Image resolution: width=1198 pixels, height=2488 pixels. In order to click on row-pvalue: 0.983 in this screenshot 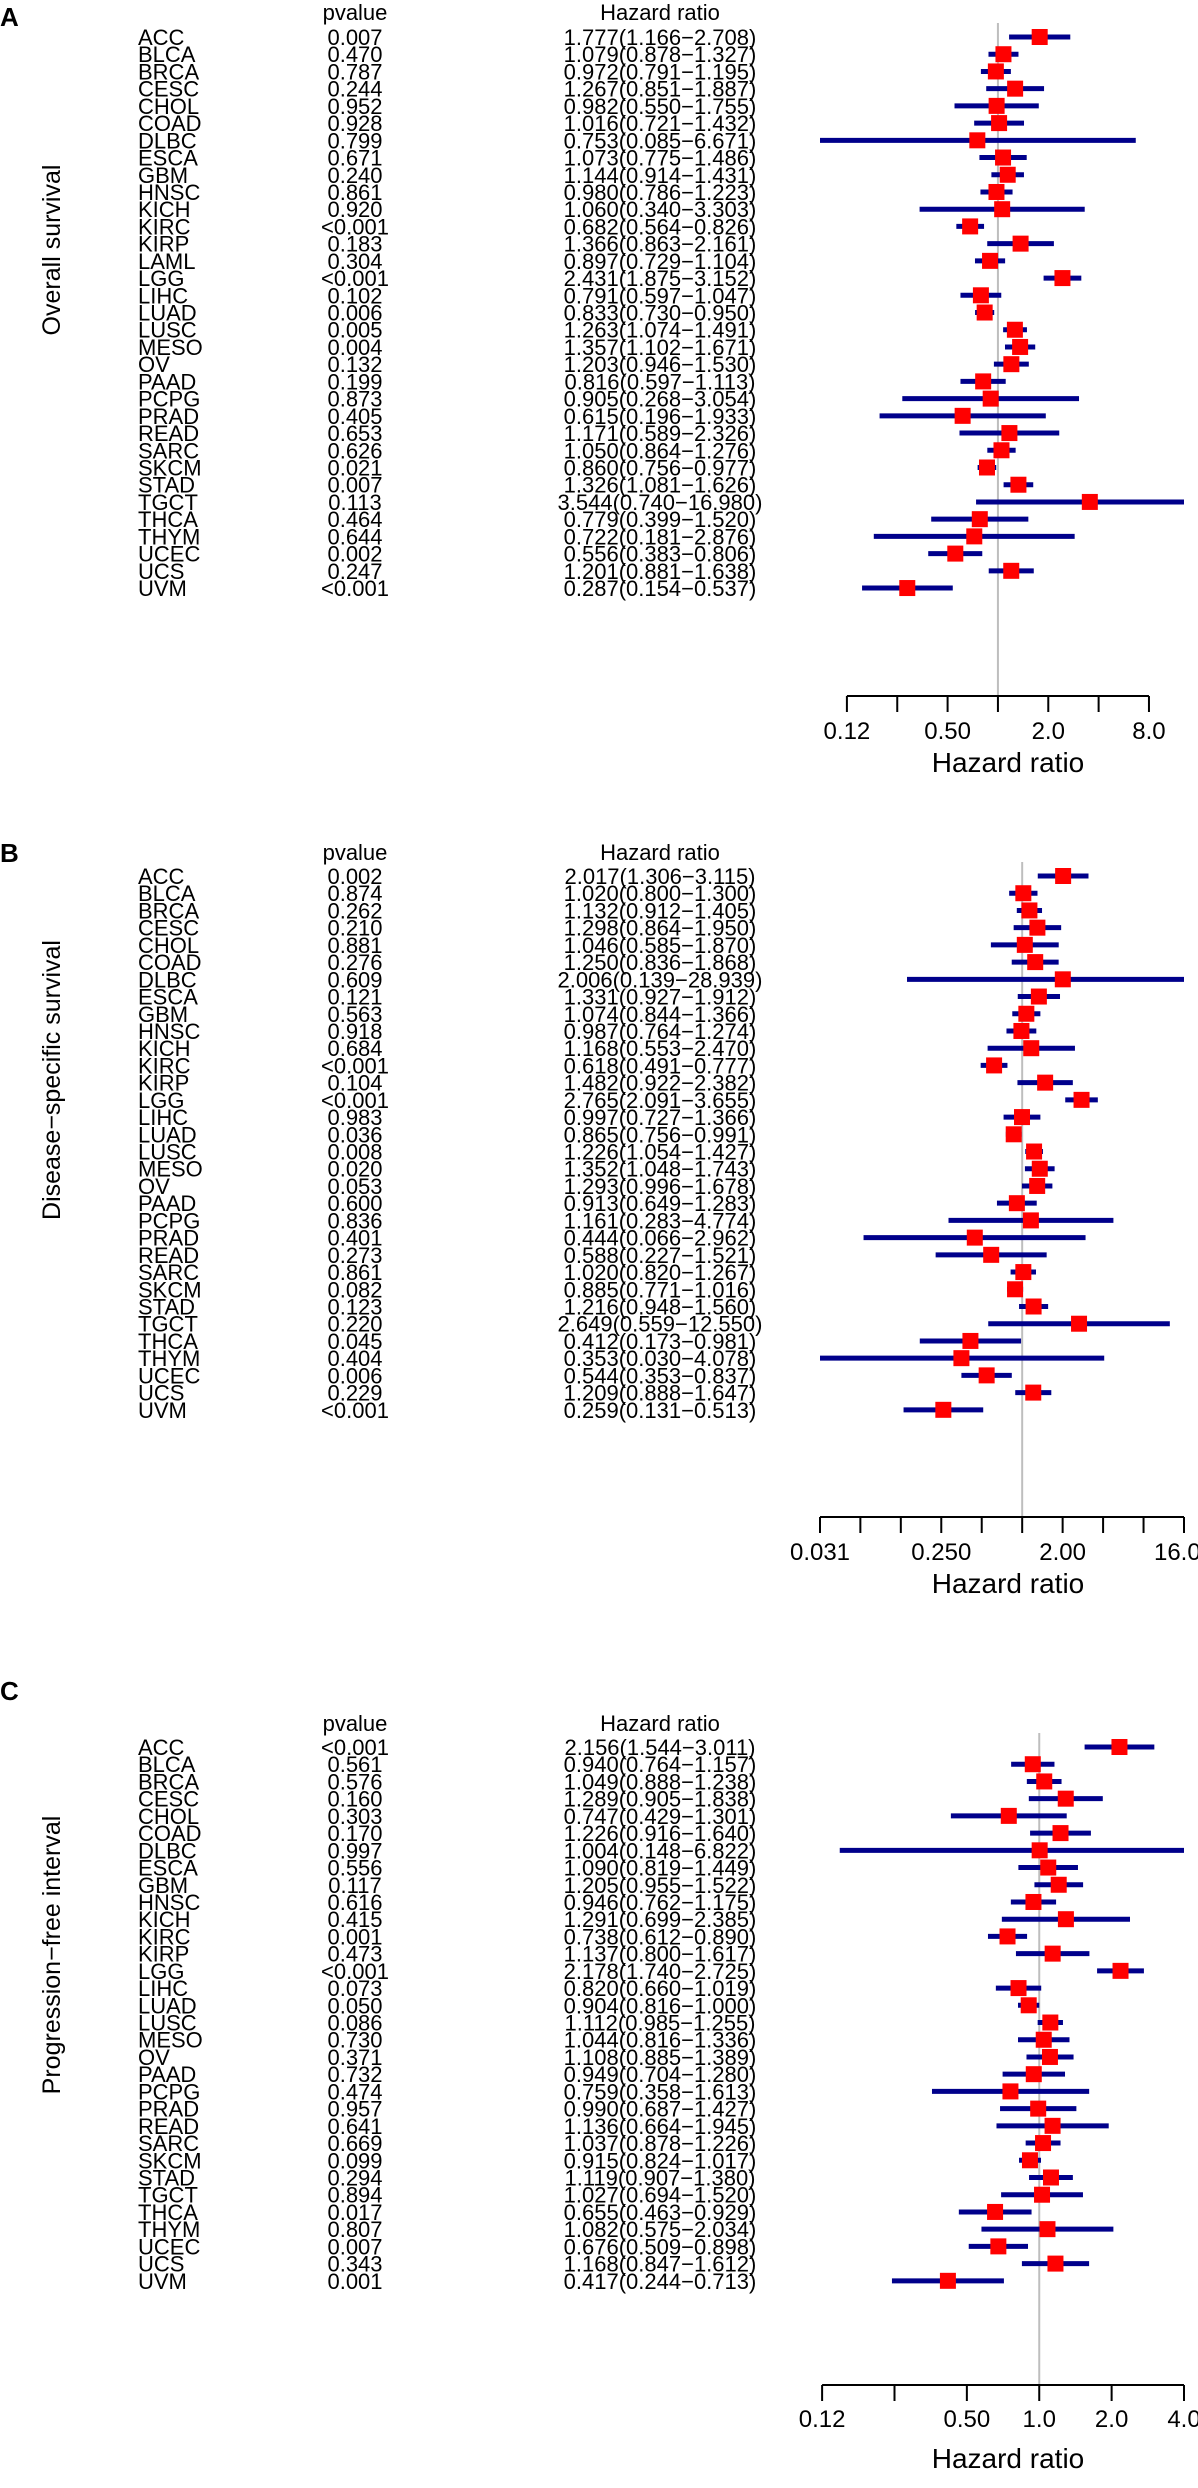, I will do `click(354, 1117)`.